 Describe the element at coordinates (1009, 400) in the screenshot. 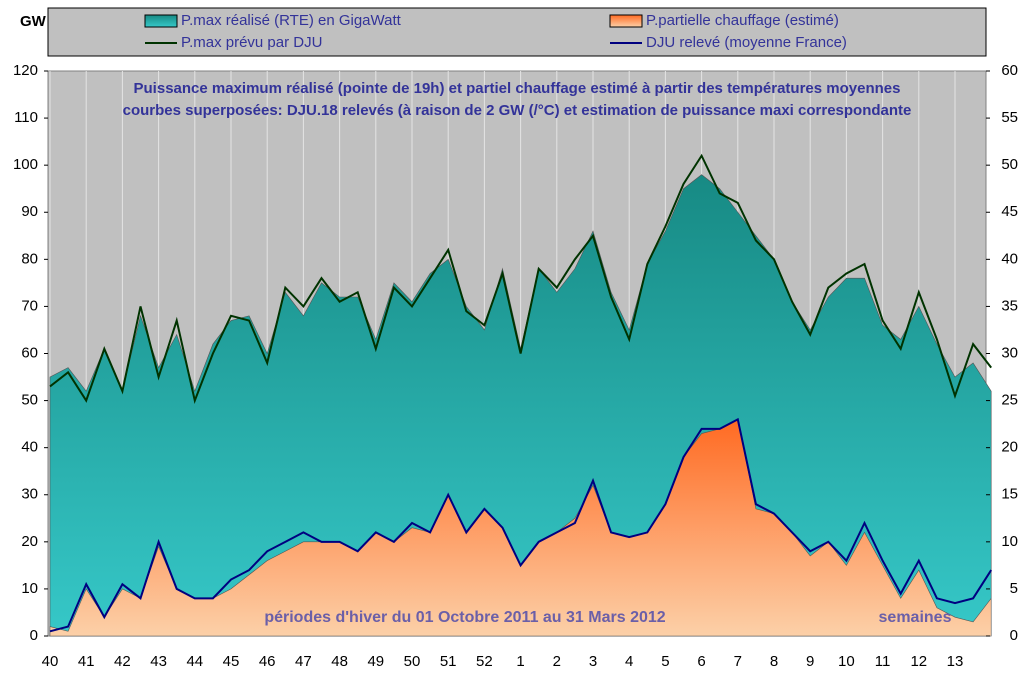

I see `y2-tick-label: 25` at that location.